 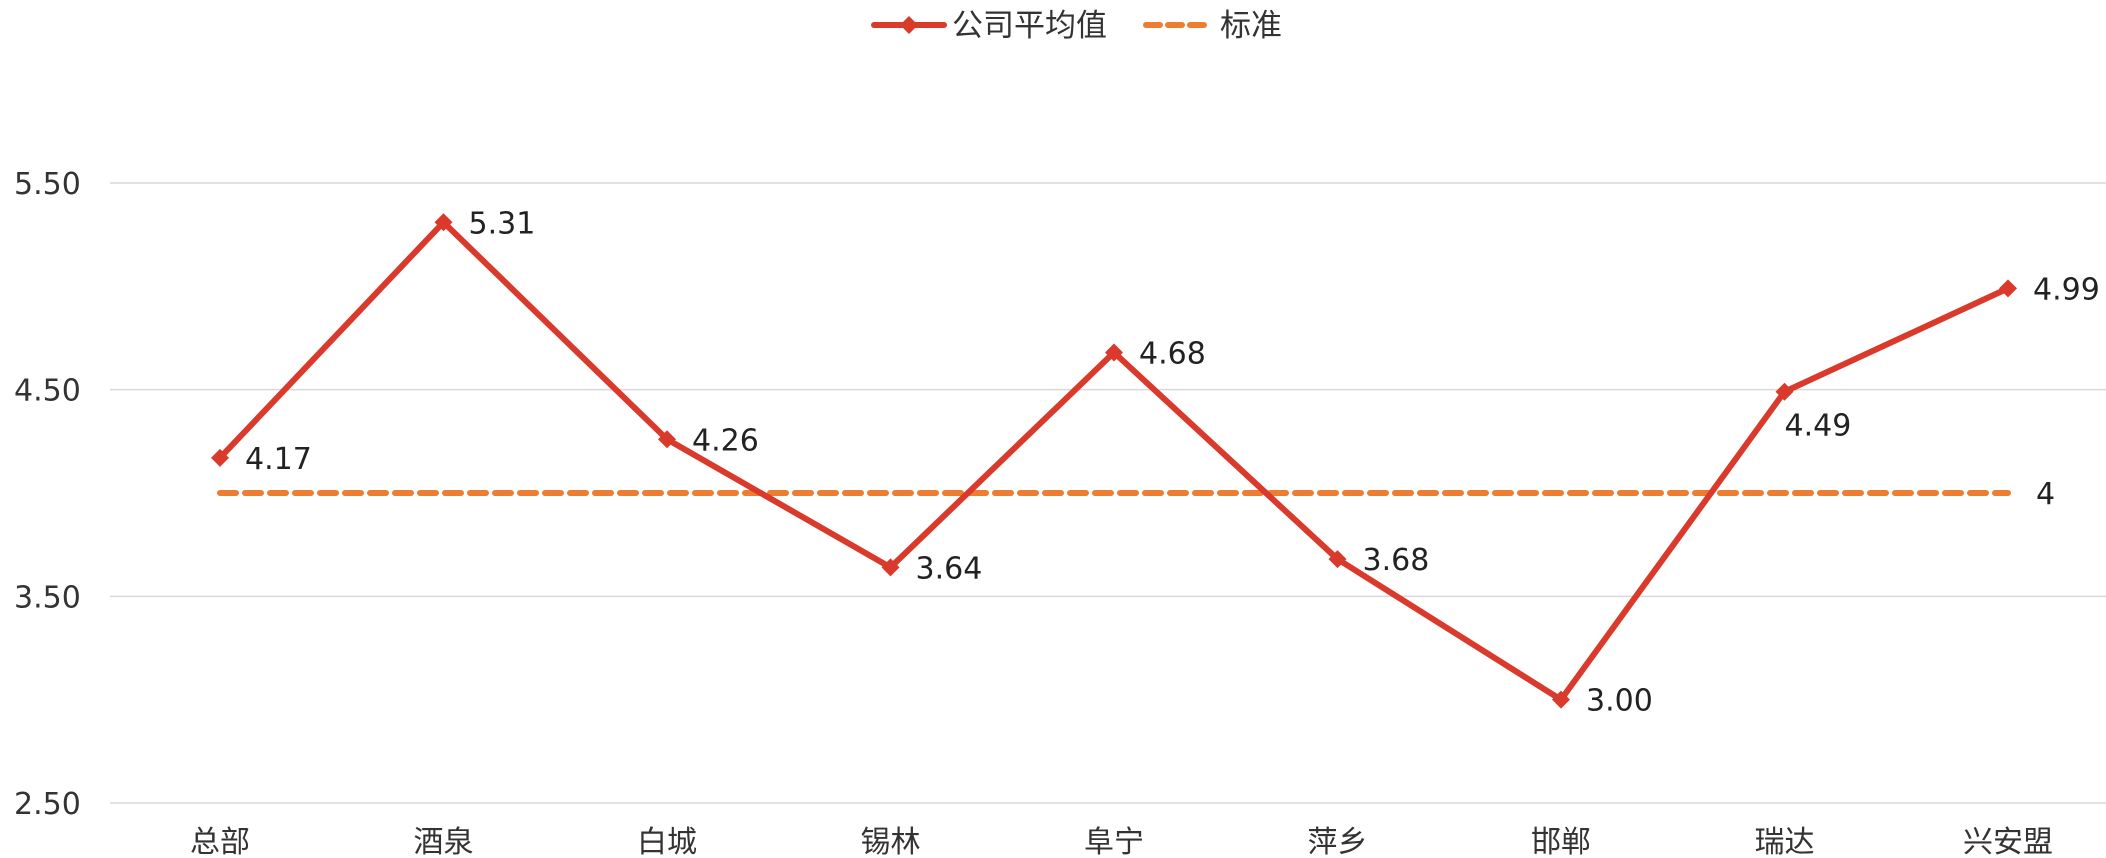 I want to click on y-tick-label: 2.50, so click(x=47, y=804).